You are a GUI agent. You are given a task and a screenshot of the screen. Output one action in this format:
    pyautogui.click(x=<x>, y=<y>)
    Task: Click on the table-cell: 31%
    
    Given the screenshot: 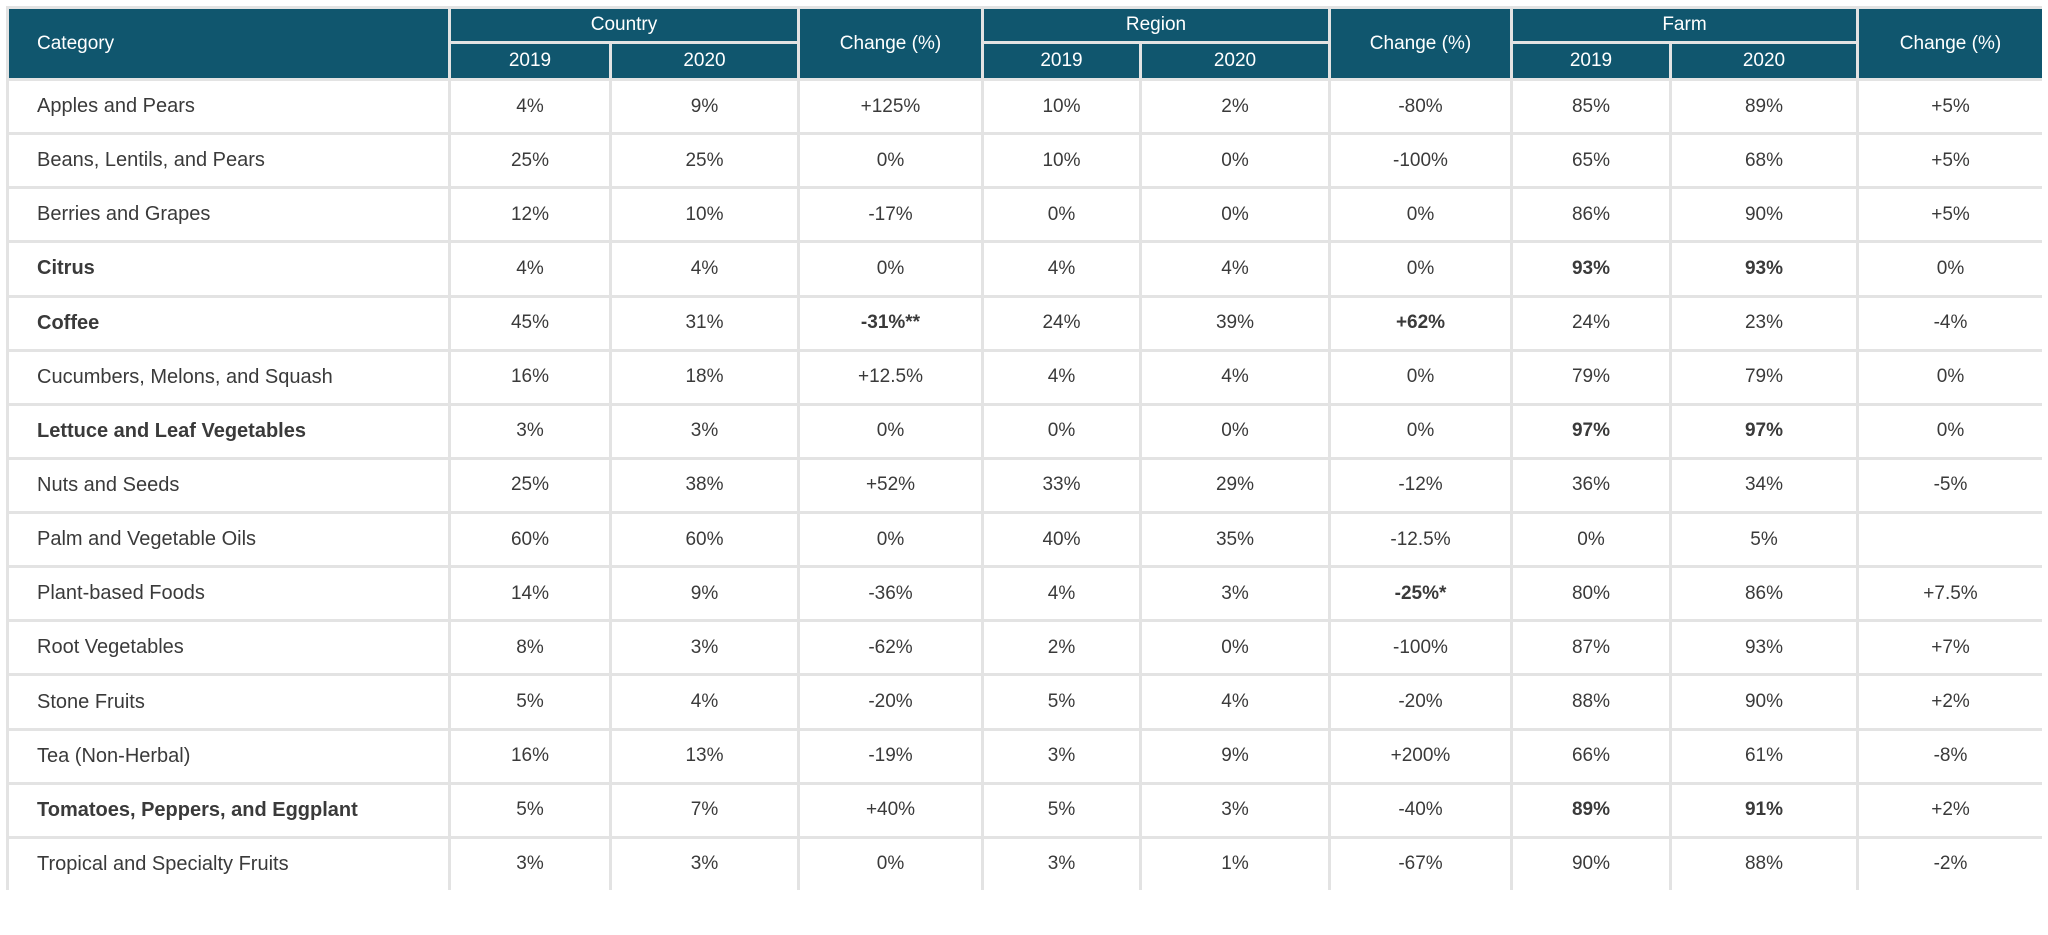 What is the action you would take?
    pyautogui.click(x=704, y=323)
    